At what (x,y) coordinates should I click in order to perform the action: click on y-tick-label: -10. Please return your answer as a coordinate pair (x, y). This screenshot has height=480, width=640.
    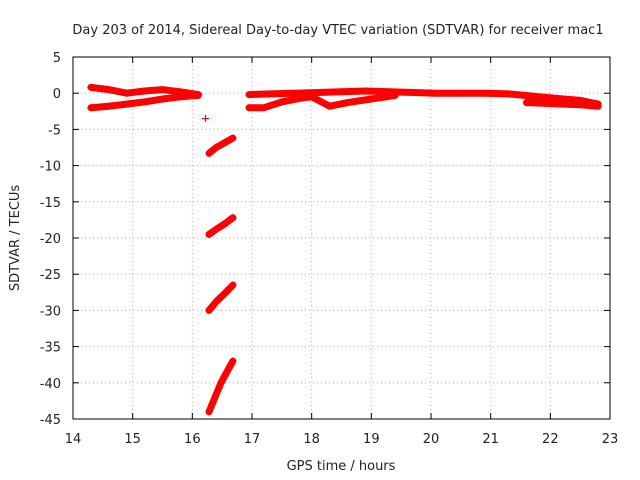
    Looking at the image, I should click on (50, 167).